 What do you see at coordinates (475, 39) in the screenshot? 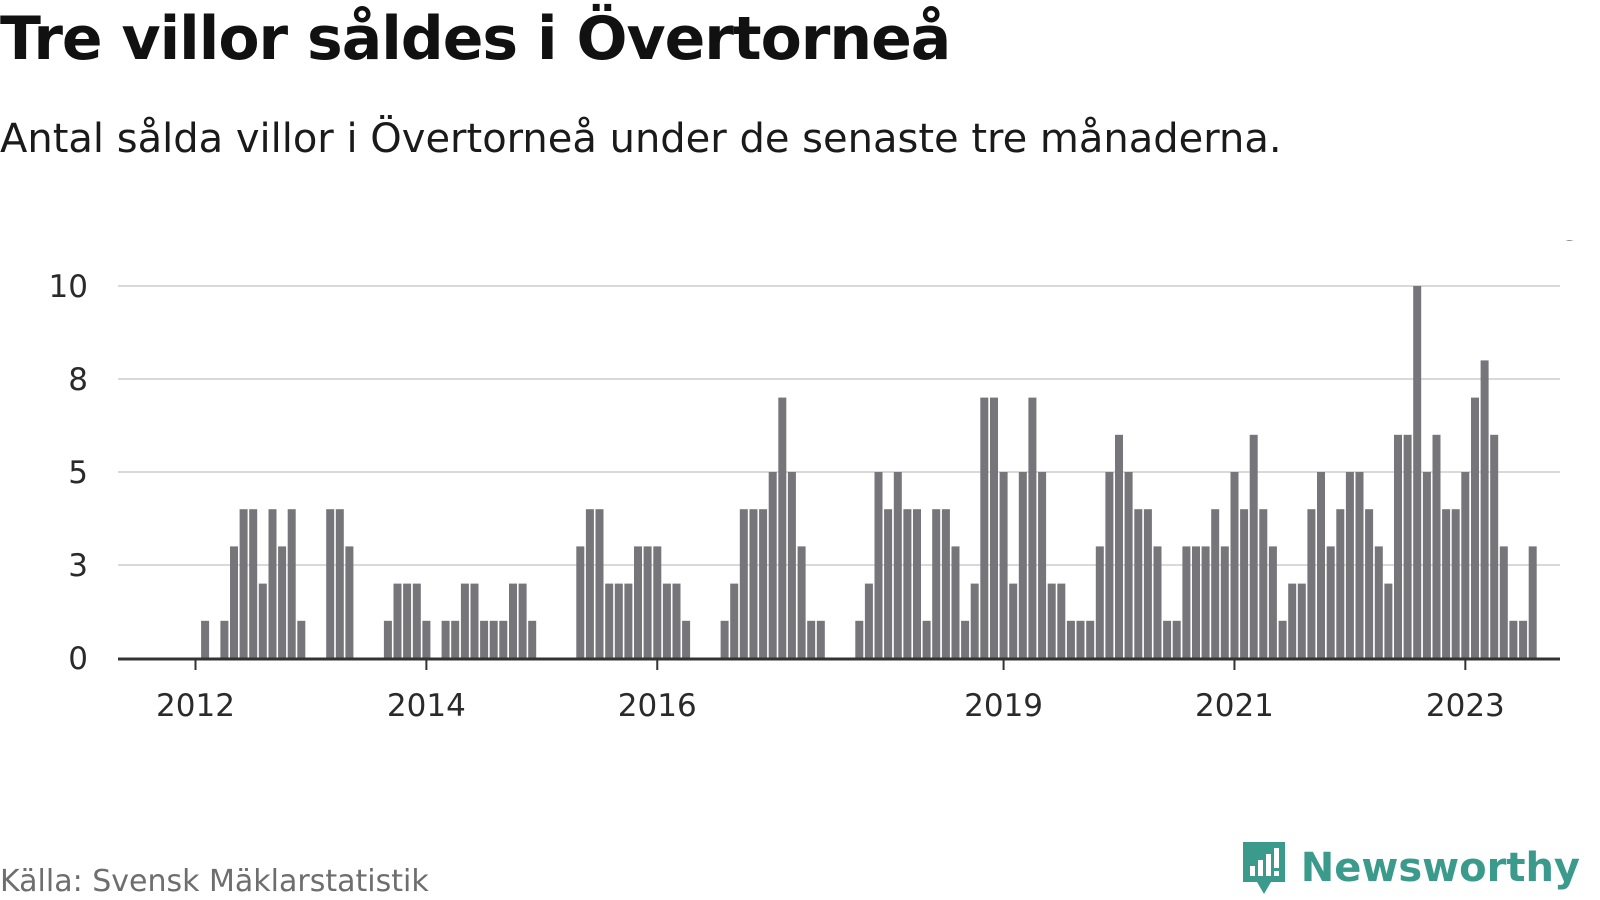
I see `chart-title: Tre villor såldes i Övertorneå` at bounding box center [475, 39].